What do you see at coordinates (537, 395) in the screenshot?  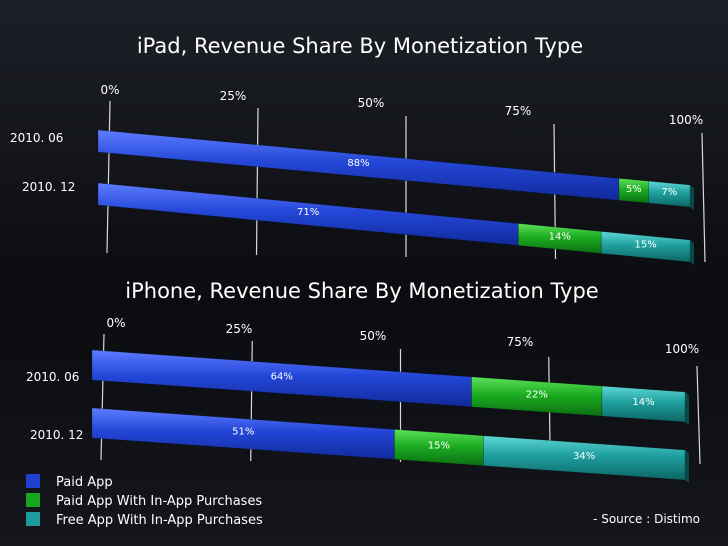 I see `iphone-bar-value-label: 22%` at bounding box center [537, 395].